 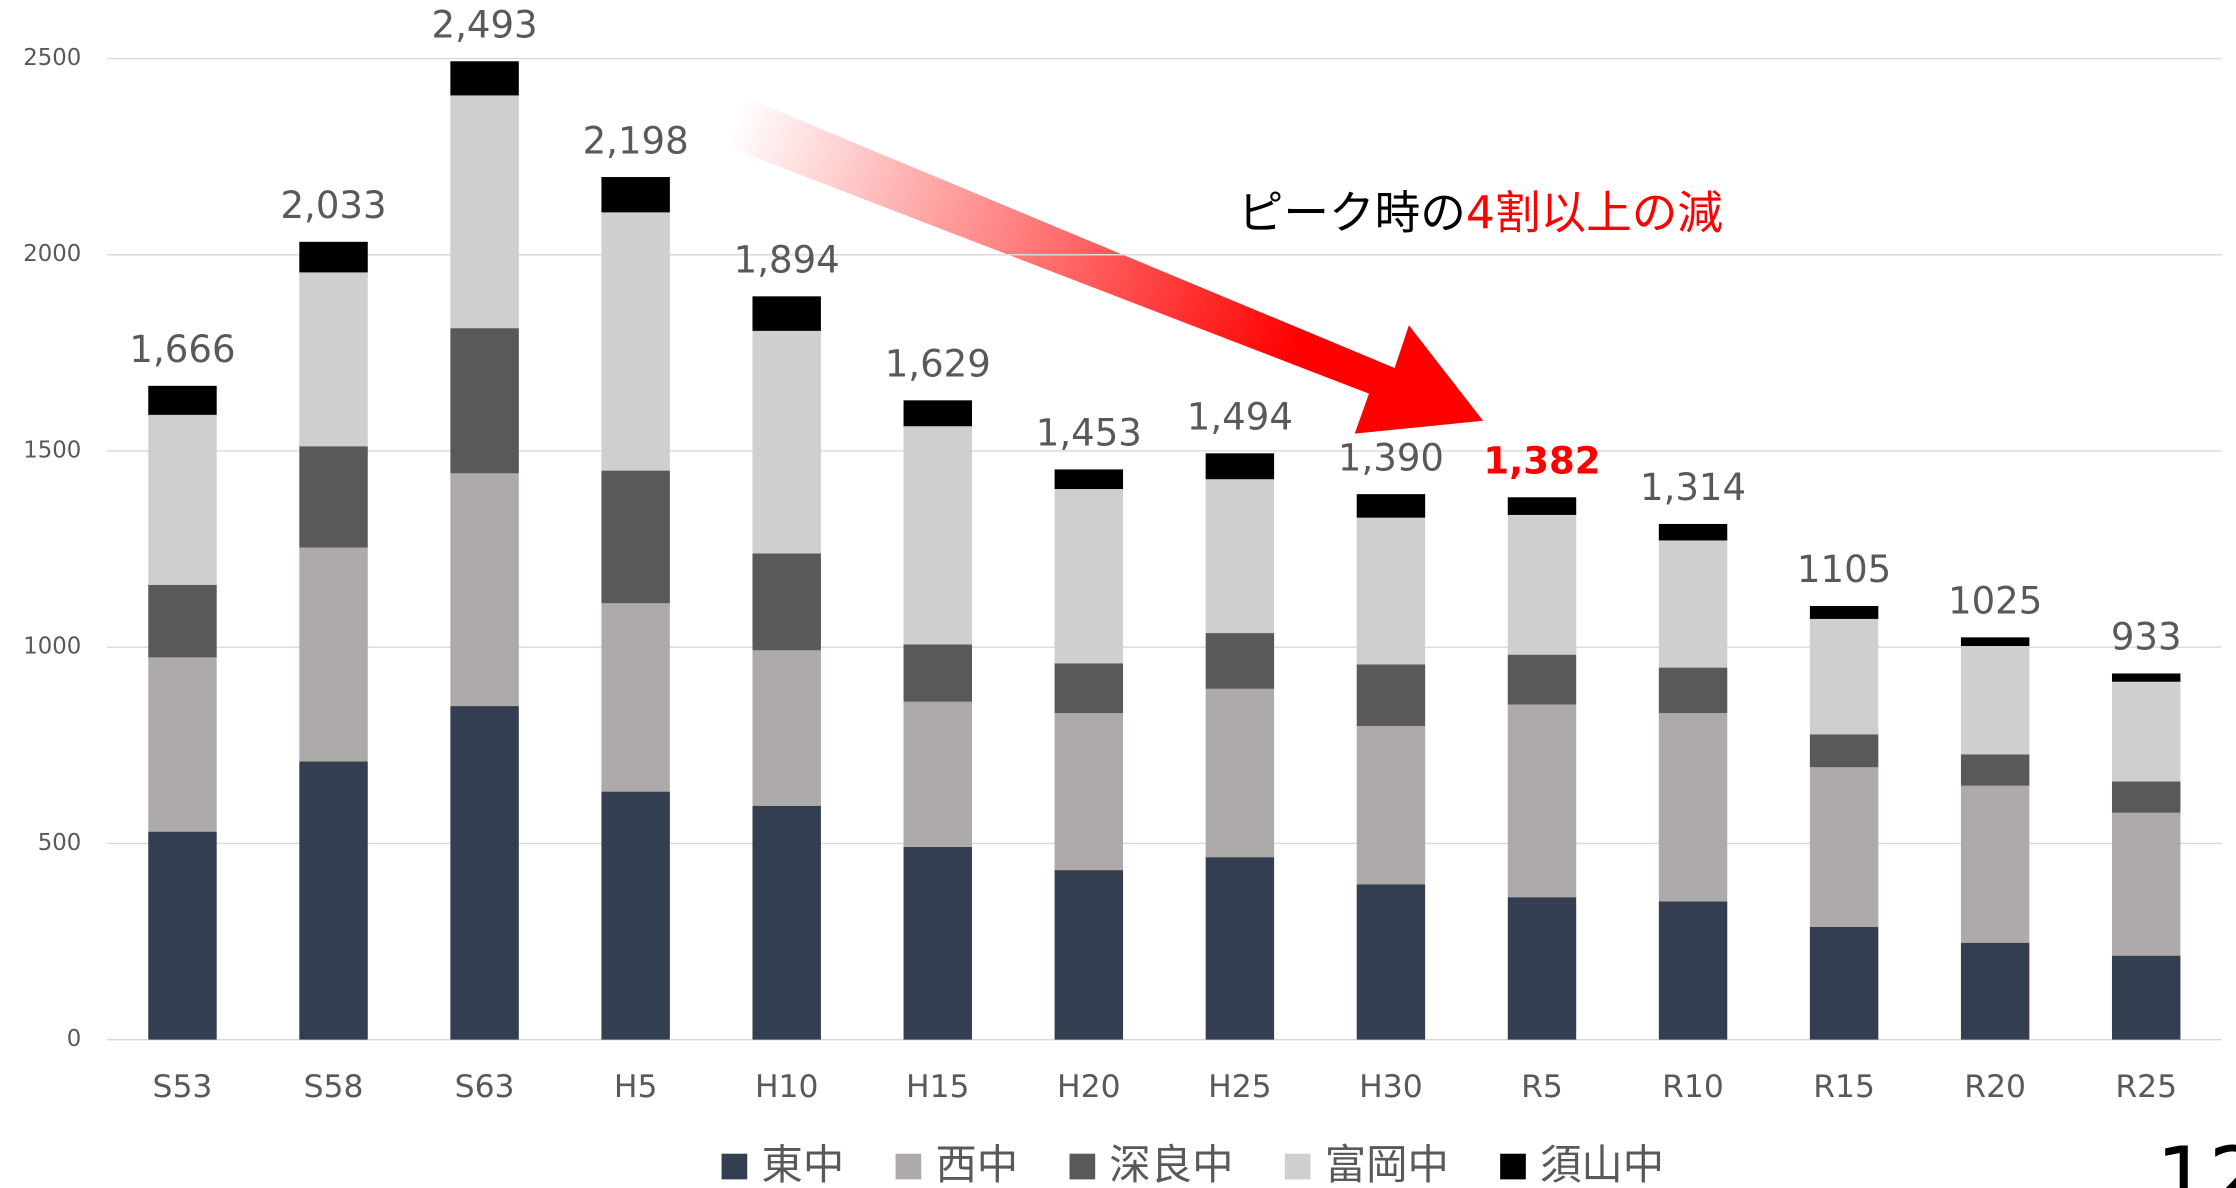 I want to click on page-number: 12, so click(x=2196, y=1158).